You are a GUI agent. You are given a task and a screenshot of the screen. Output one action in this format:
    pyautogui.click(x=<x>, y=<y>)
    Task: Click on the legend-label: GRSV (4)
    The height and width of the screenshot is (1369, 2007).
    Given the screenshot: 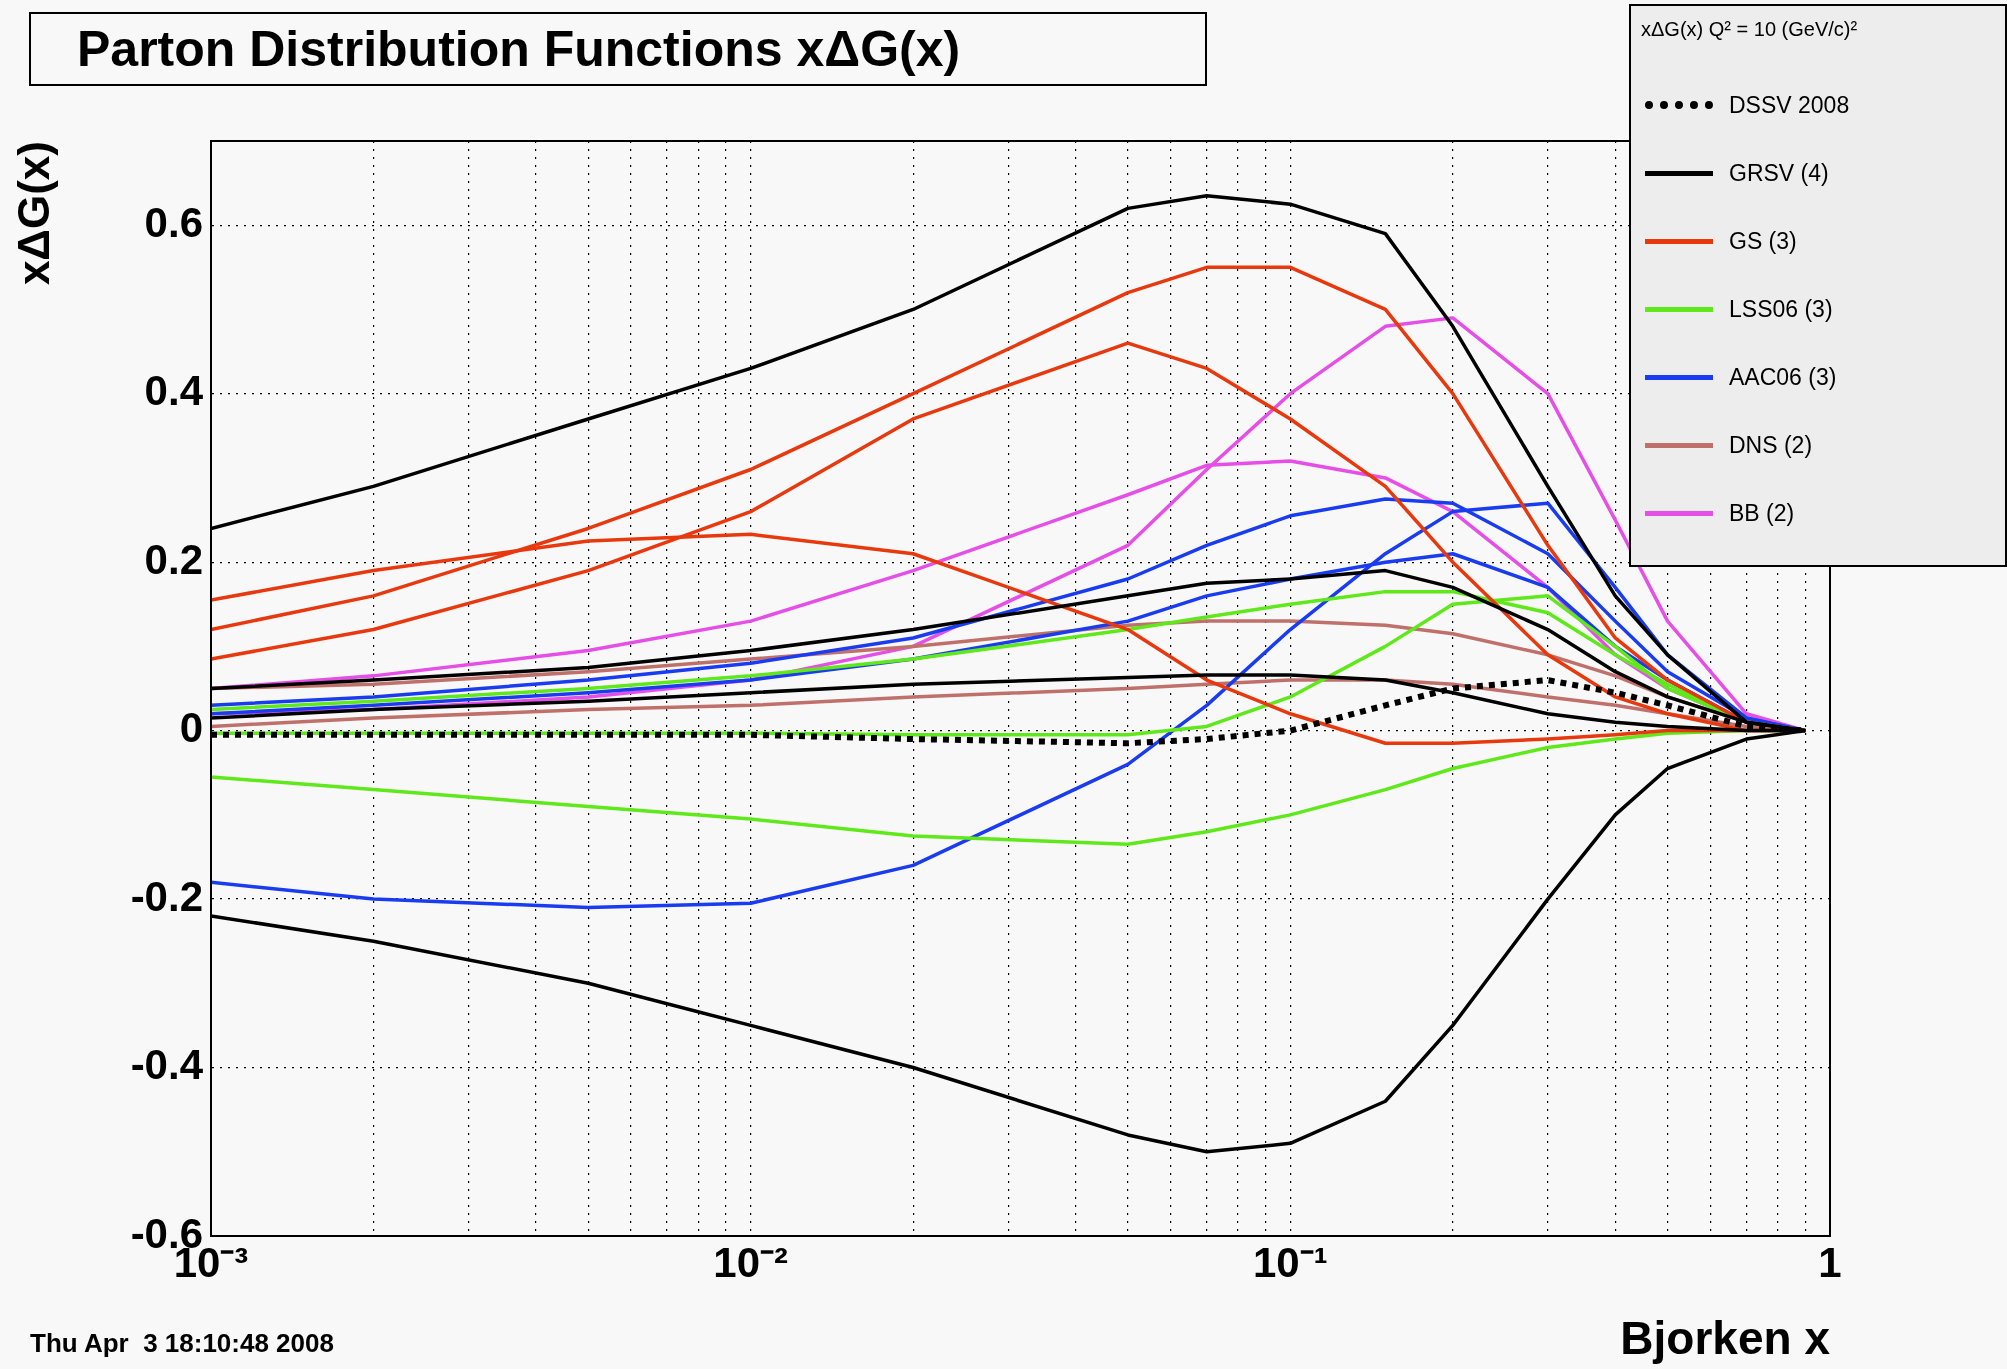 What is the action you would take?
    pyautogui.click(x=1779, y=173)
    